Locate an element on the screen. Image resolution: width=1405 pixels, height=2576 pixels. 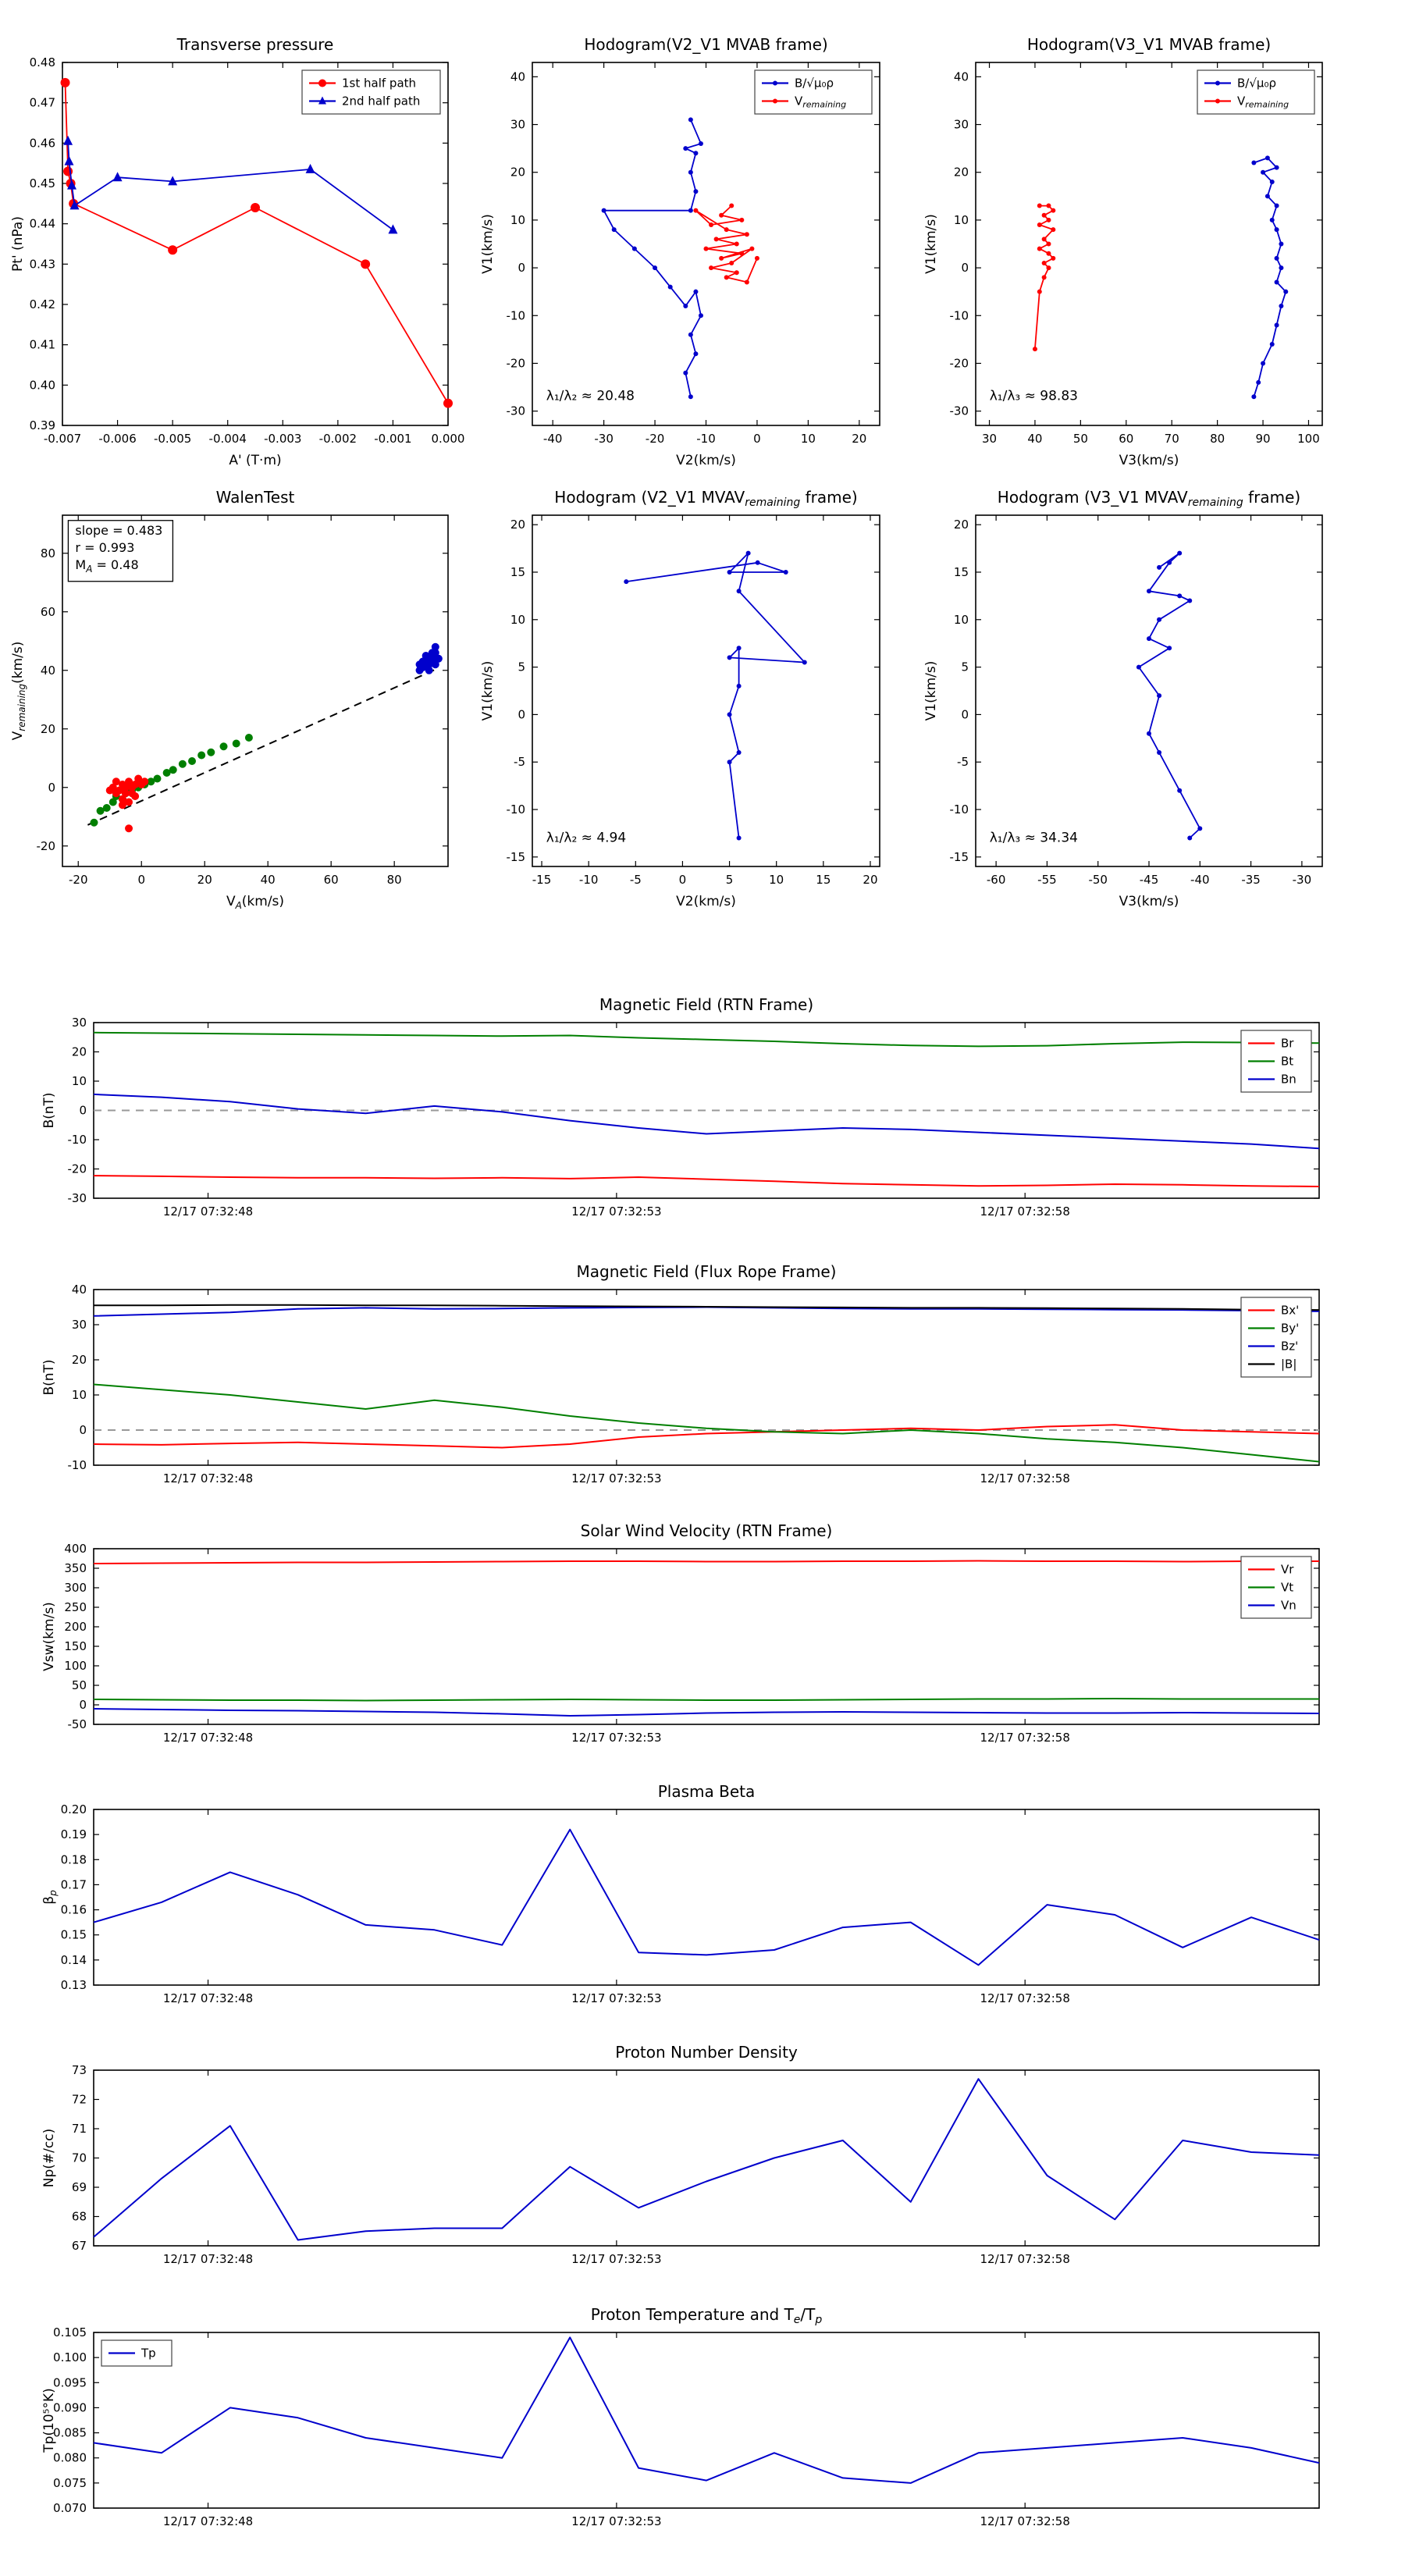
y-axis-ticks: -20 0 20 40 60 80 is located at coordinates (242, 699).